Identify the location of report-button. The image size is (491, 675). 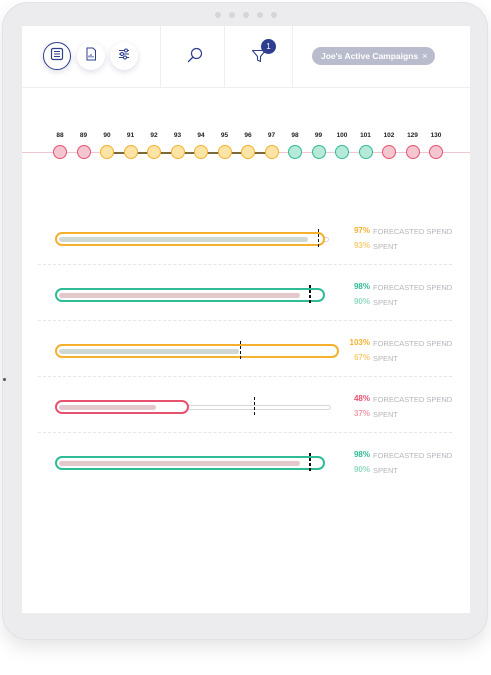
(91, 56).